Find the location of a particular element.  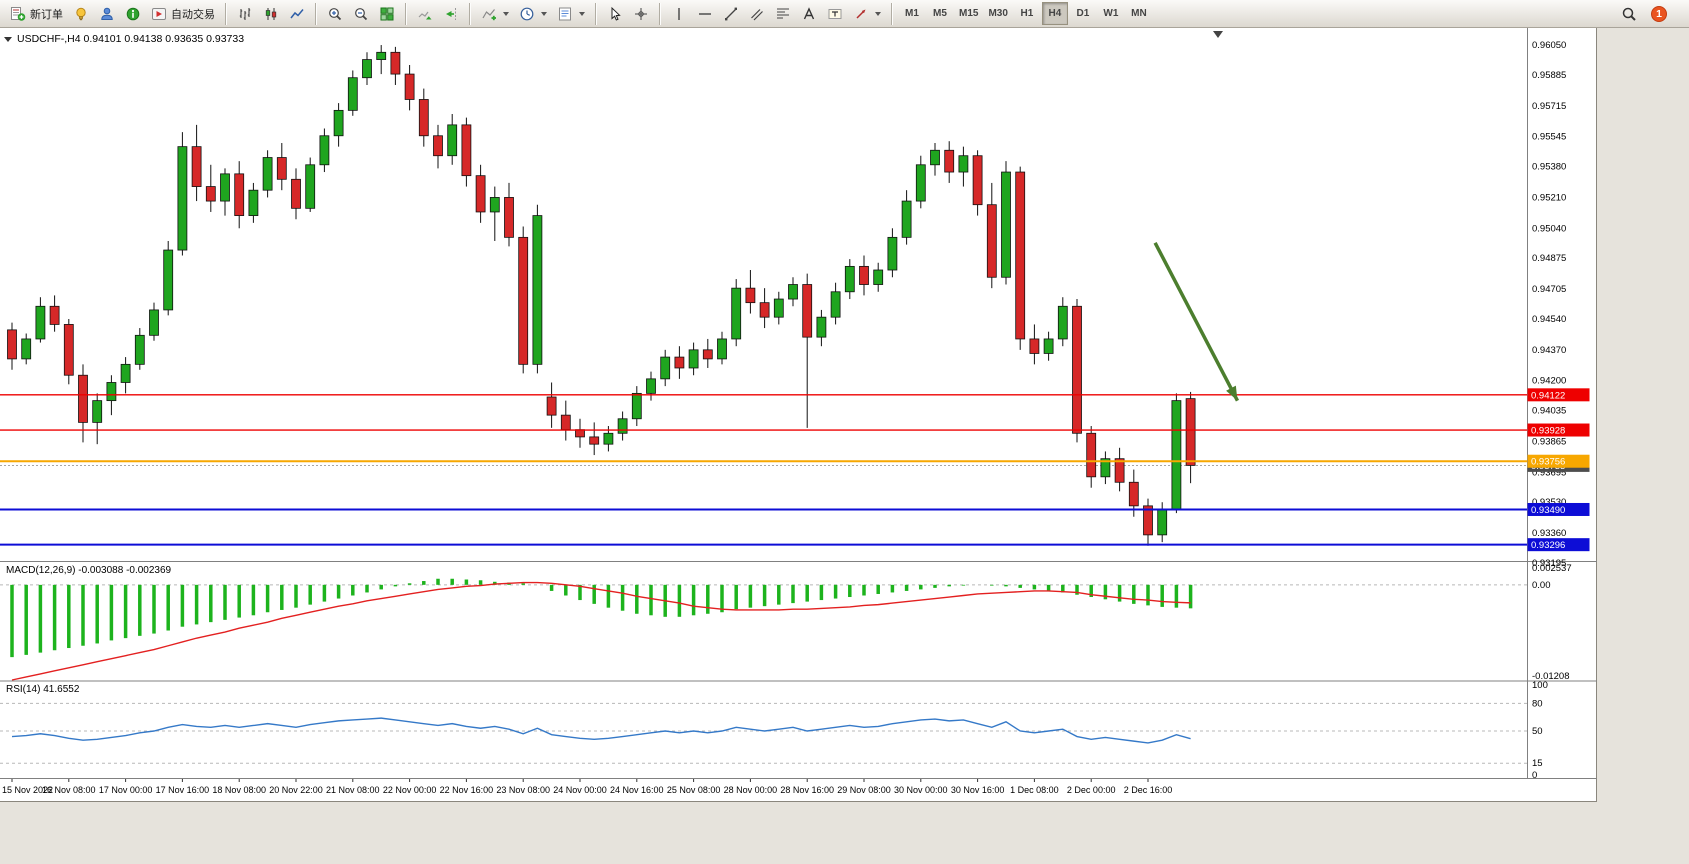

search-button is located at coordinates (1629, 13).